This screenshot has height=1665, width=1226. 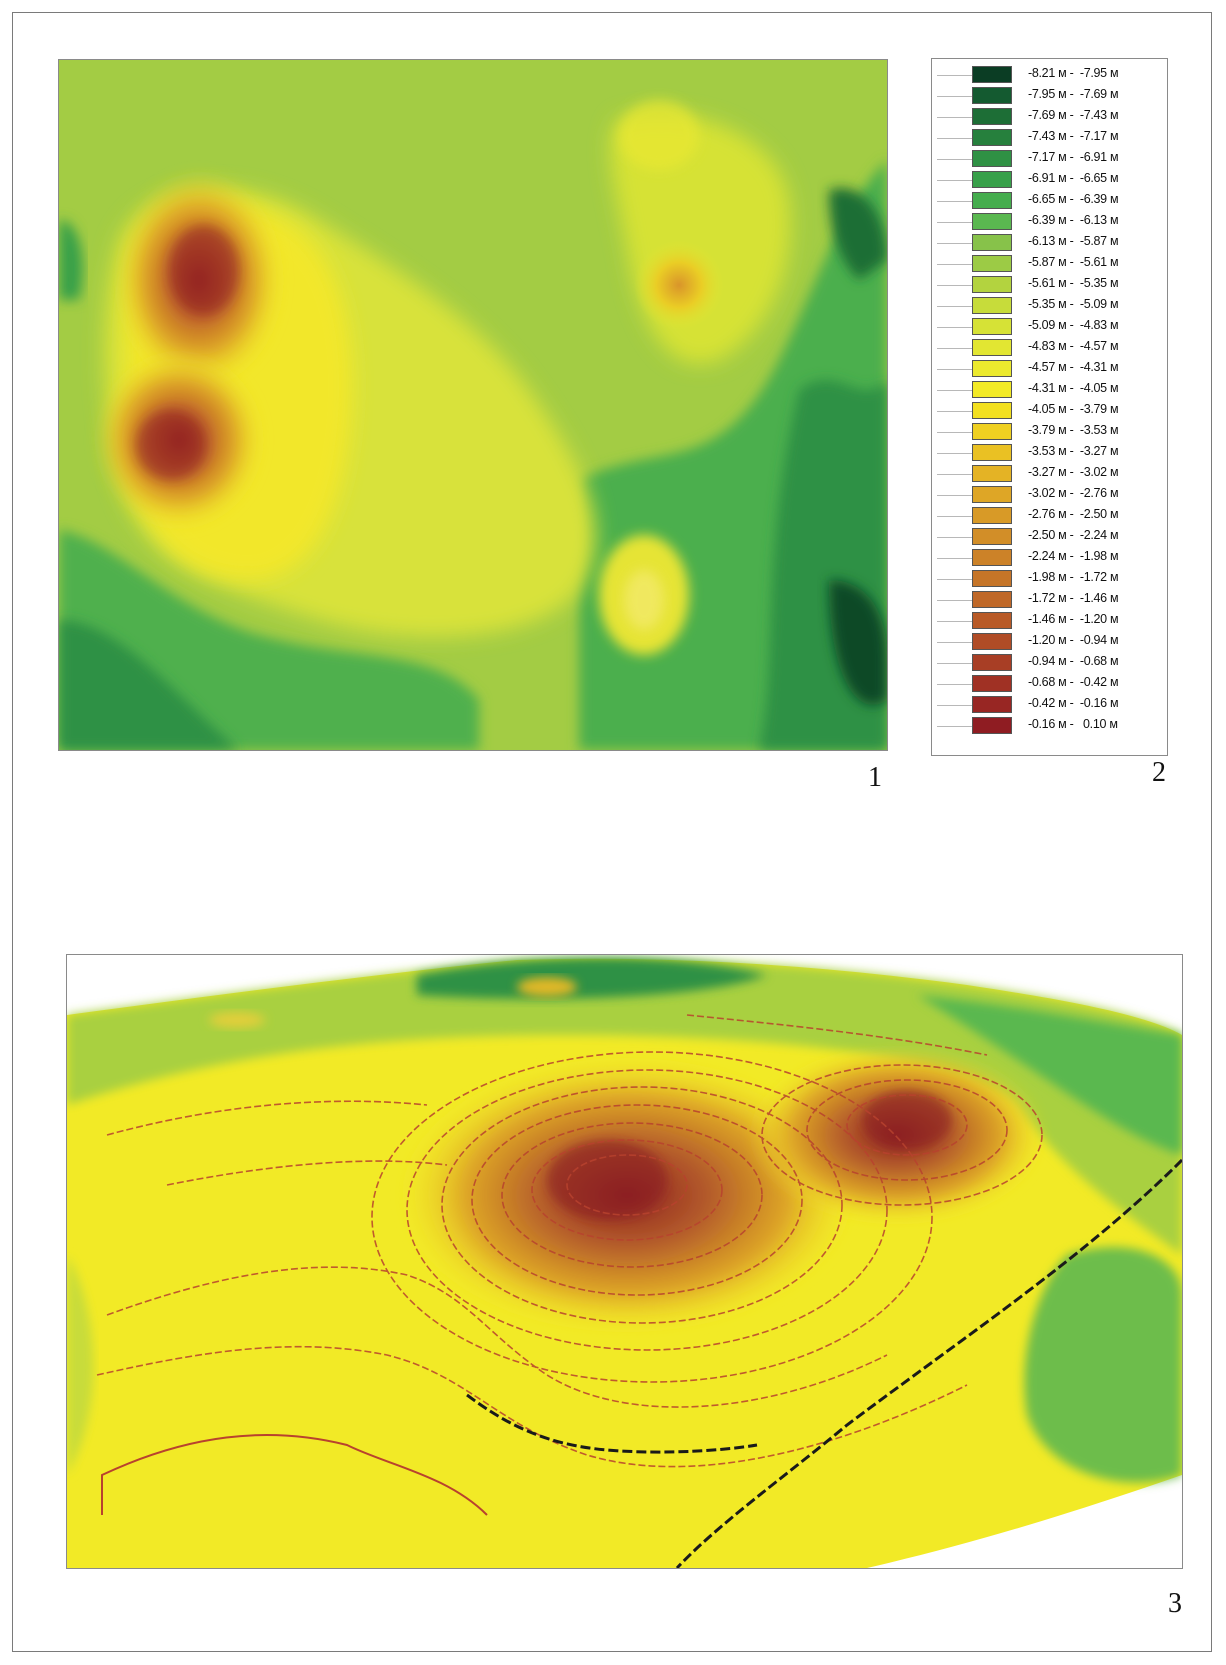 I want to click on legend-item: -2.50 м - -2.24 м, so click(x=1049, y=537).